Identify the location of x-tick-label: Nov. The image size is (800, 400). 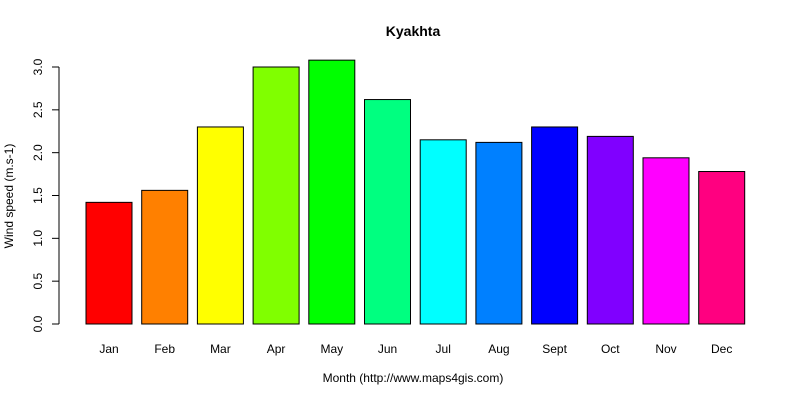
(665, 349).